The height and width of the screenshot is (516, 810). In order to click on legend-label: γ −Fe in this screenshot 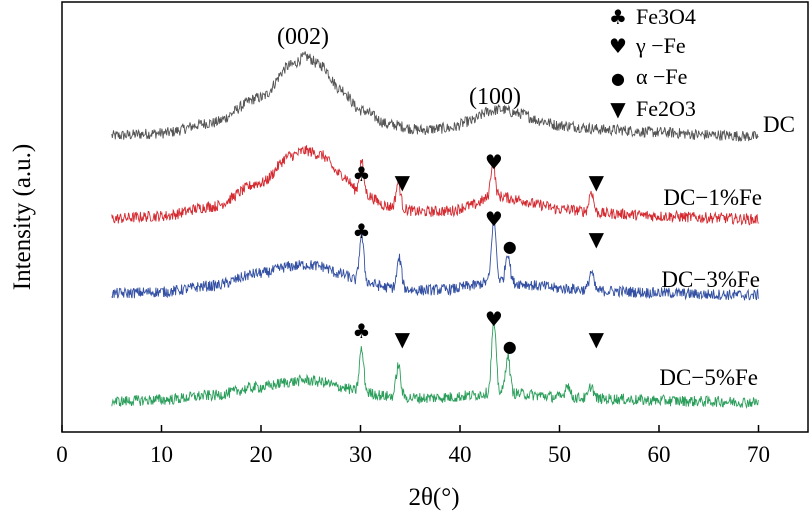, I will do `click(660, 45)`.